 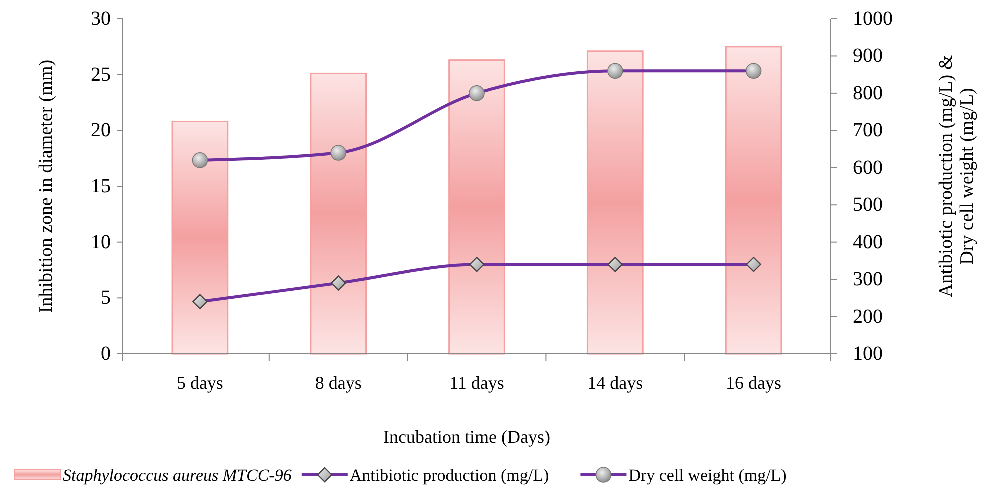 What do you see at coordinates (707, 475) in the screenshot?
I see `legend-label: Dry cell weight (mg/L)` at bounding box center [707, 475].